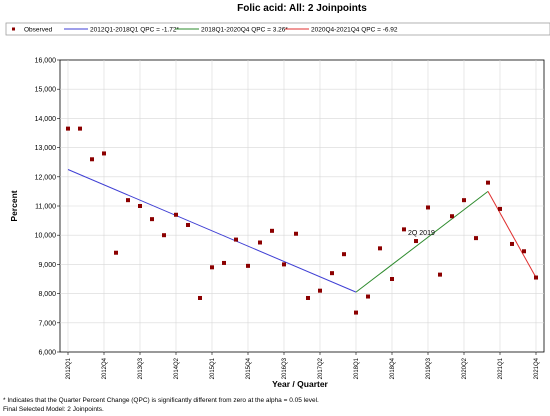 The height and width of the screenshot is (416, 550). I want to click on legend-box, so click(277, 29).